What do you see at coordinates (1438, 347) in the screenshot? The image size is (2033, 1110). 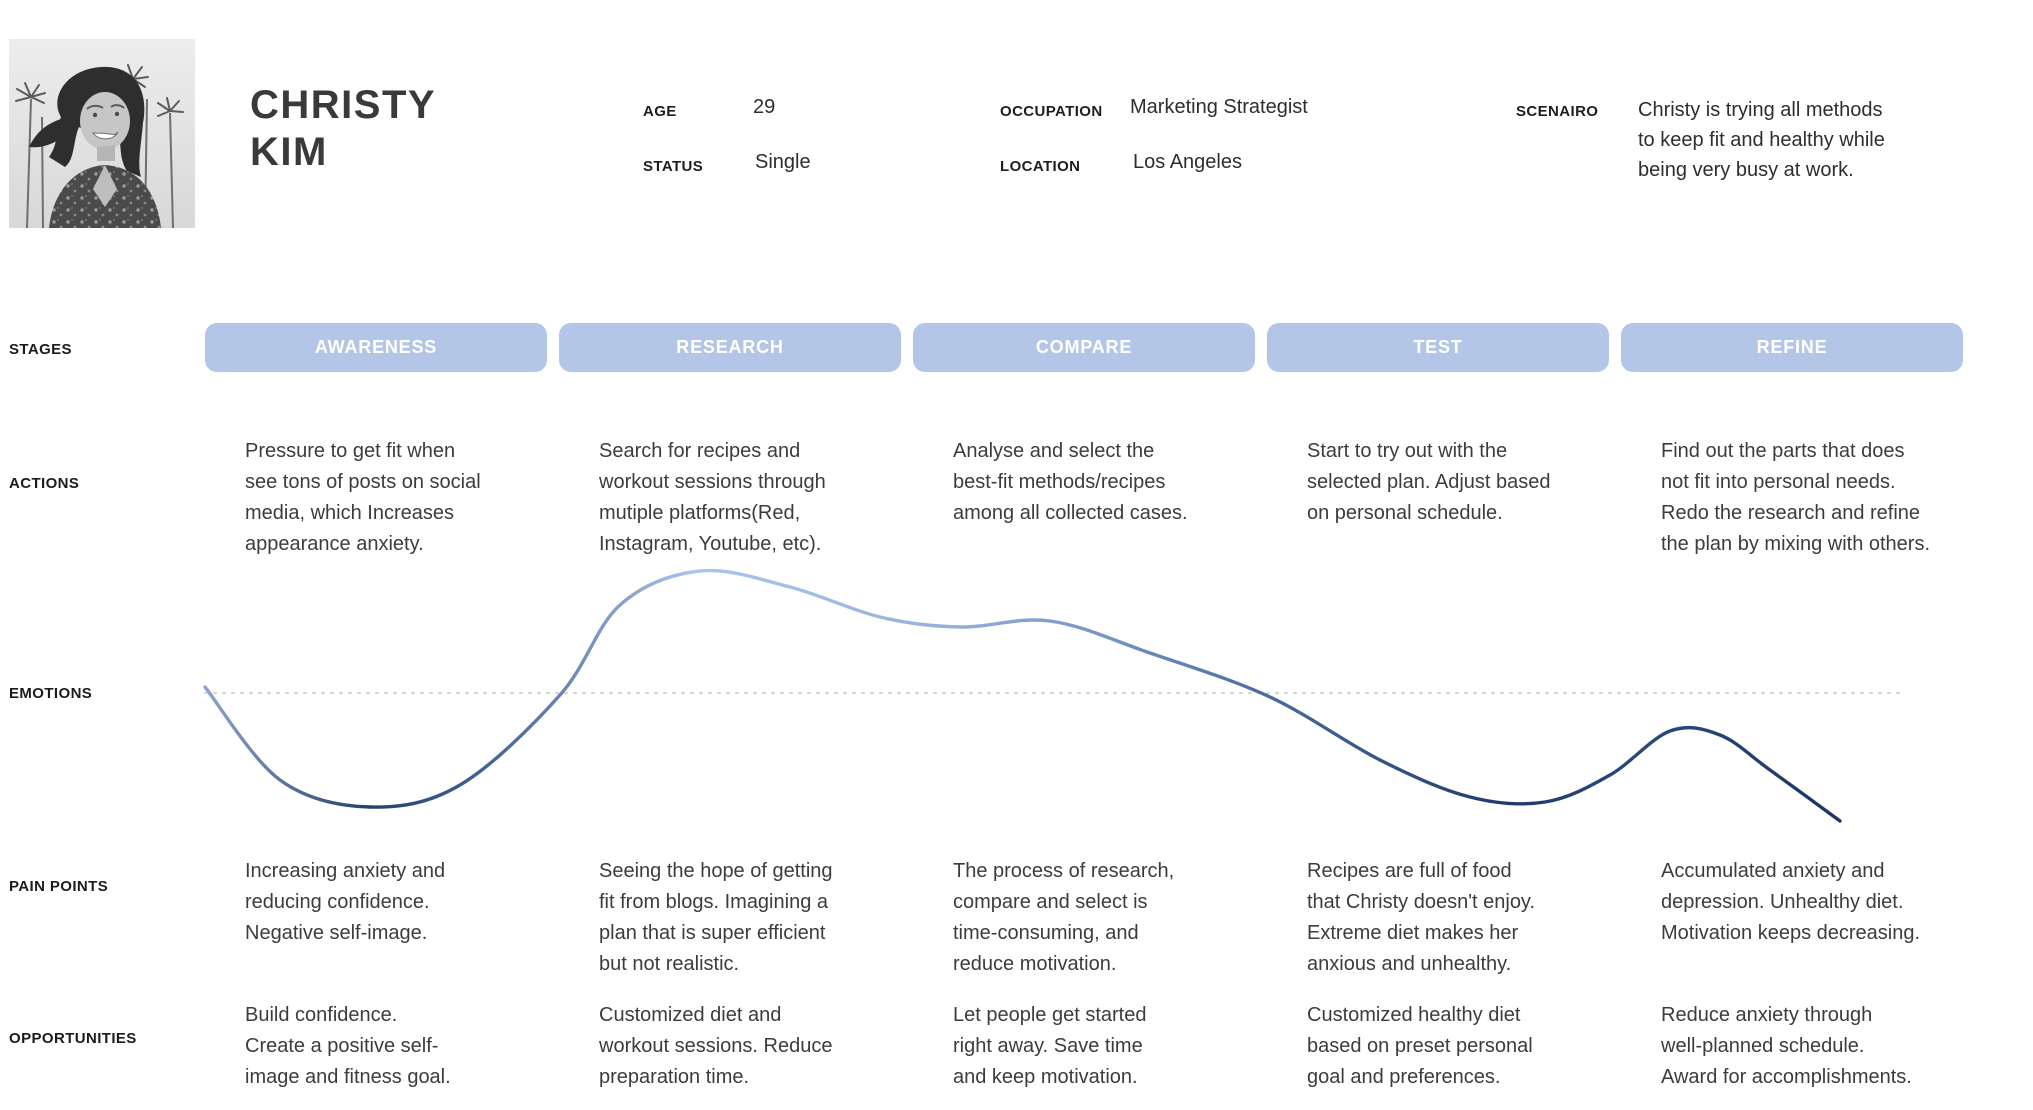 I see `stage-pill-test: TEST` at bounding box center [1438, 347].